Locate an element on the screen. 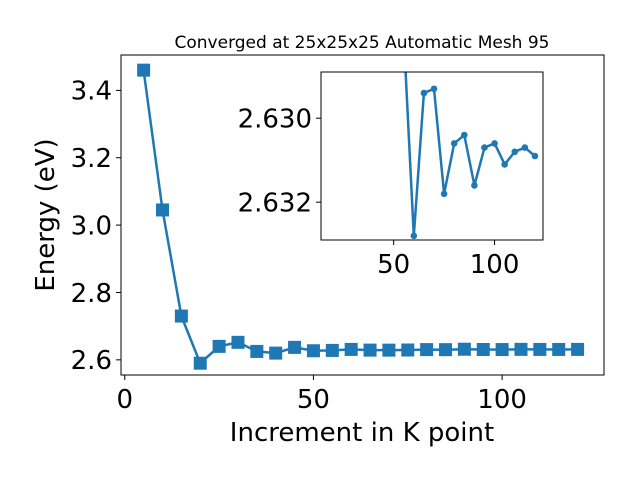 The height and width of the screenshot is (480, 640). main-y-tick-label: 3.0 is located at coordinates (91, 226).